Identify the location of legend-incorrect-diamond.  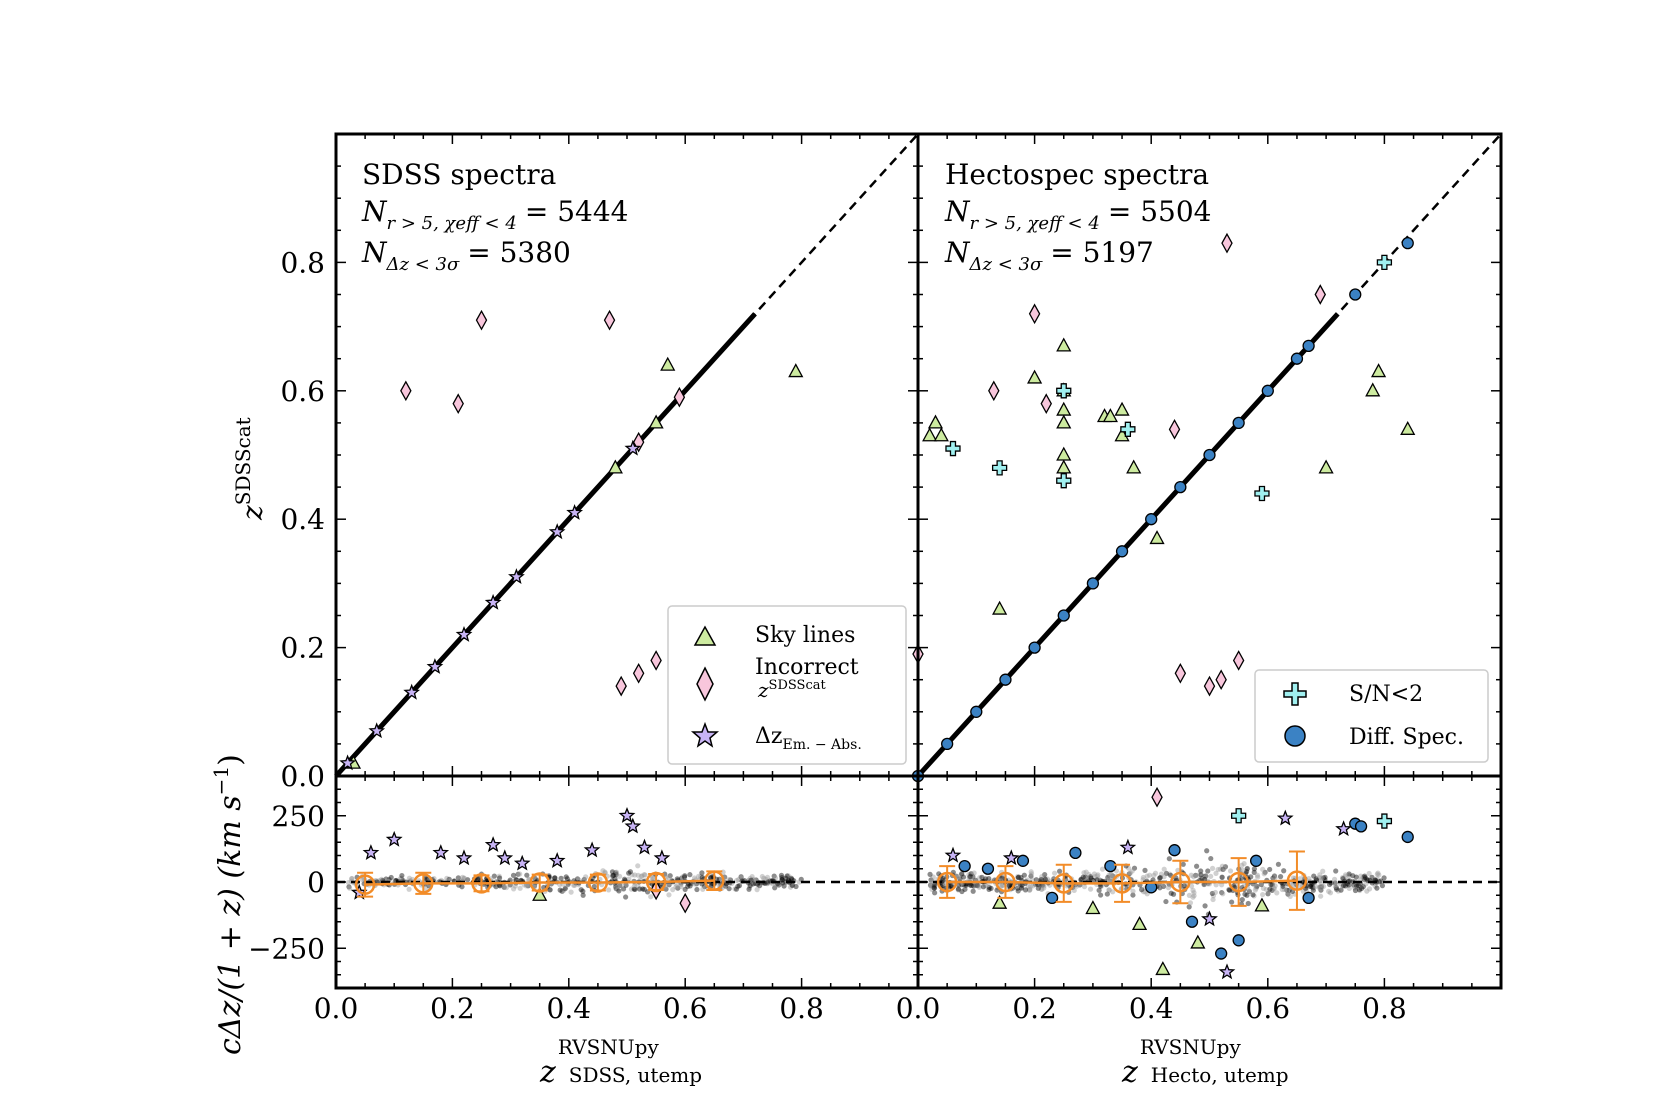
(705, 684).